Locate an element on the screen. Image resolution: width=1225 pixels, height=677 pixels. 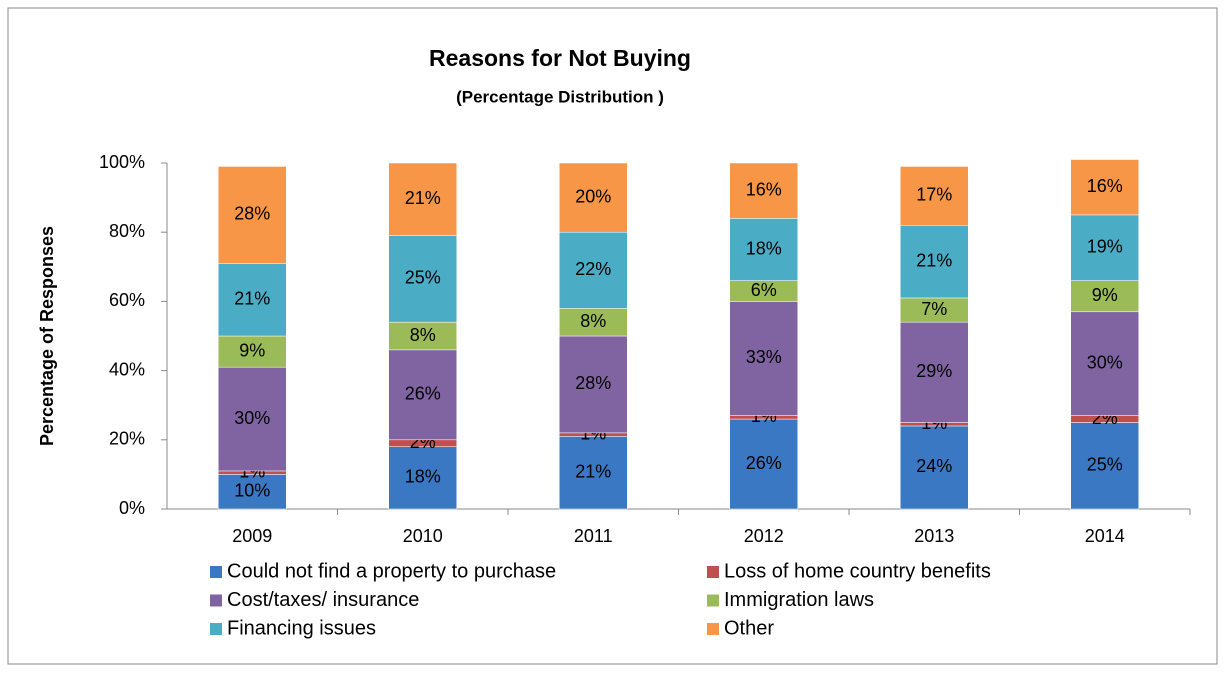
data-label: 29% is located at coordinates (934, 371).